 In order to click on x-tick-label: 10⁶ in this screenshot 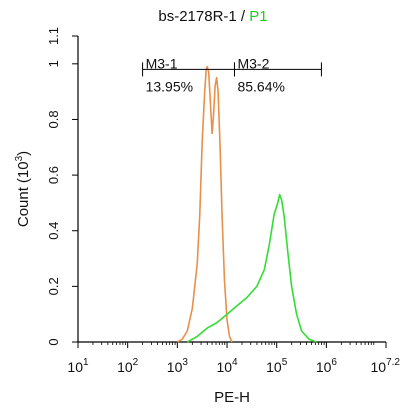, I will do `click(327, 366)`.